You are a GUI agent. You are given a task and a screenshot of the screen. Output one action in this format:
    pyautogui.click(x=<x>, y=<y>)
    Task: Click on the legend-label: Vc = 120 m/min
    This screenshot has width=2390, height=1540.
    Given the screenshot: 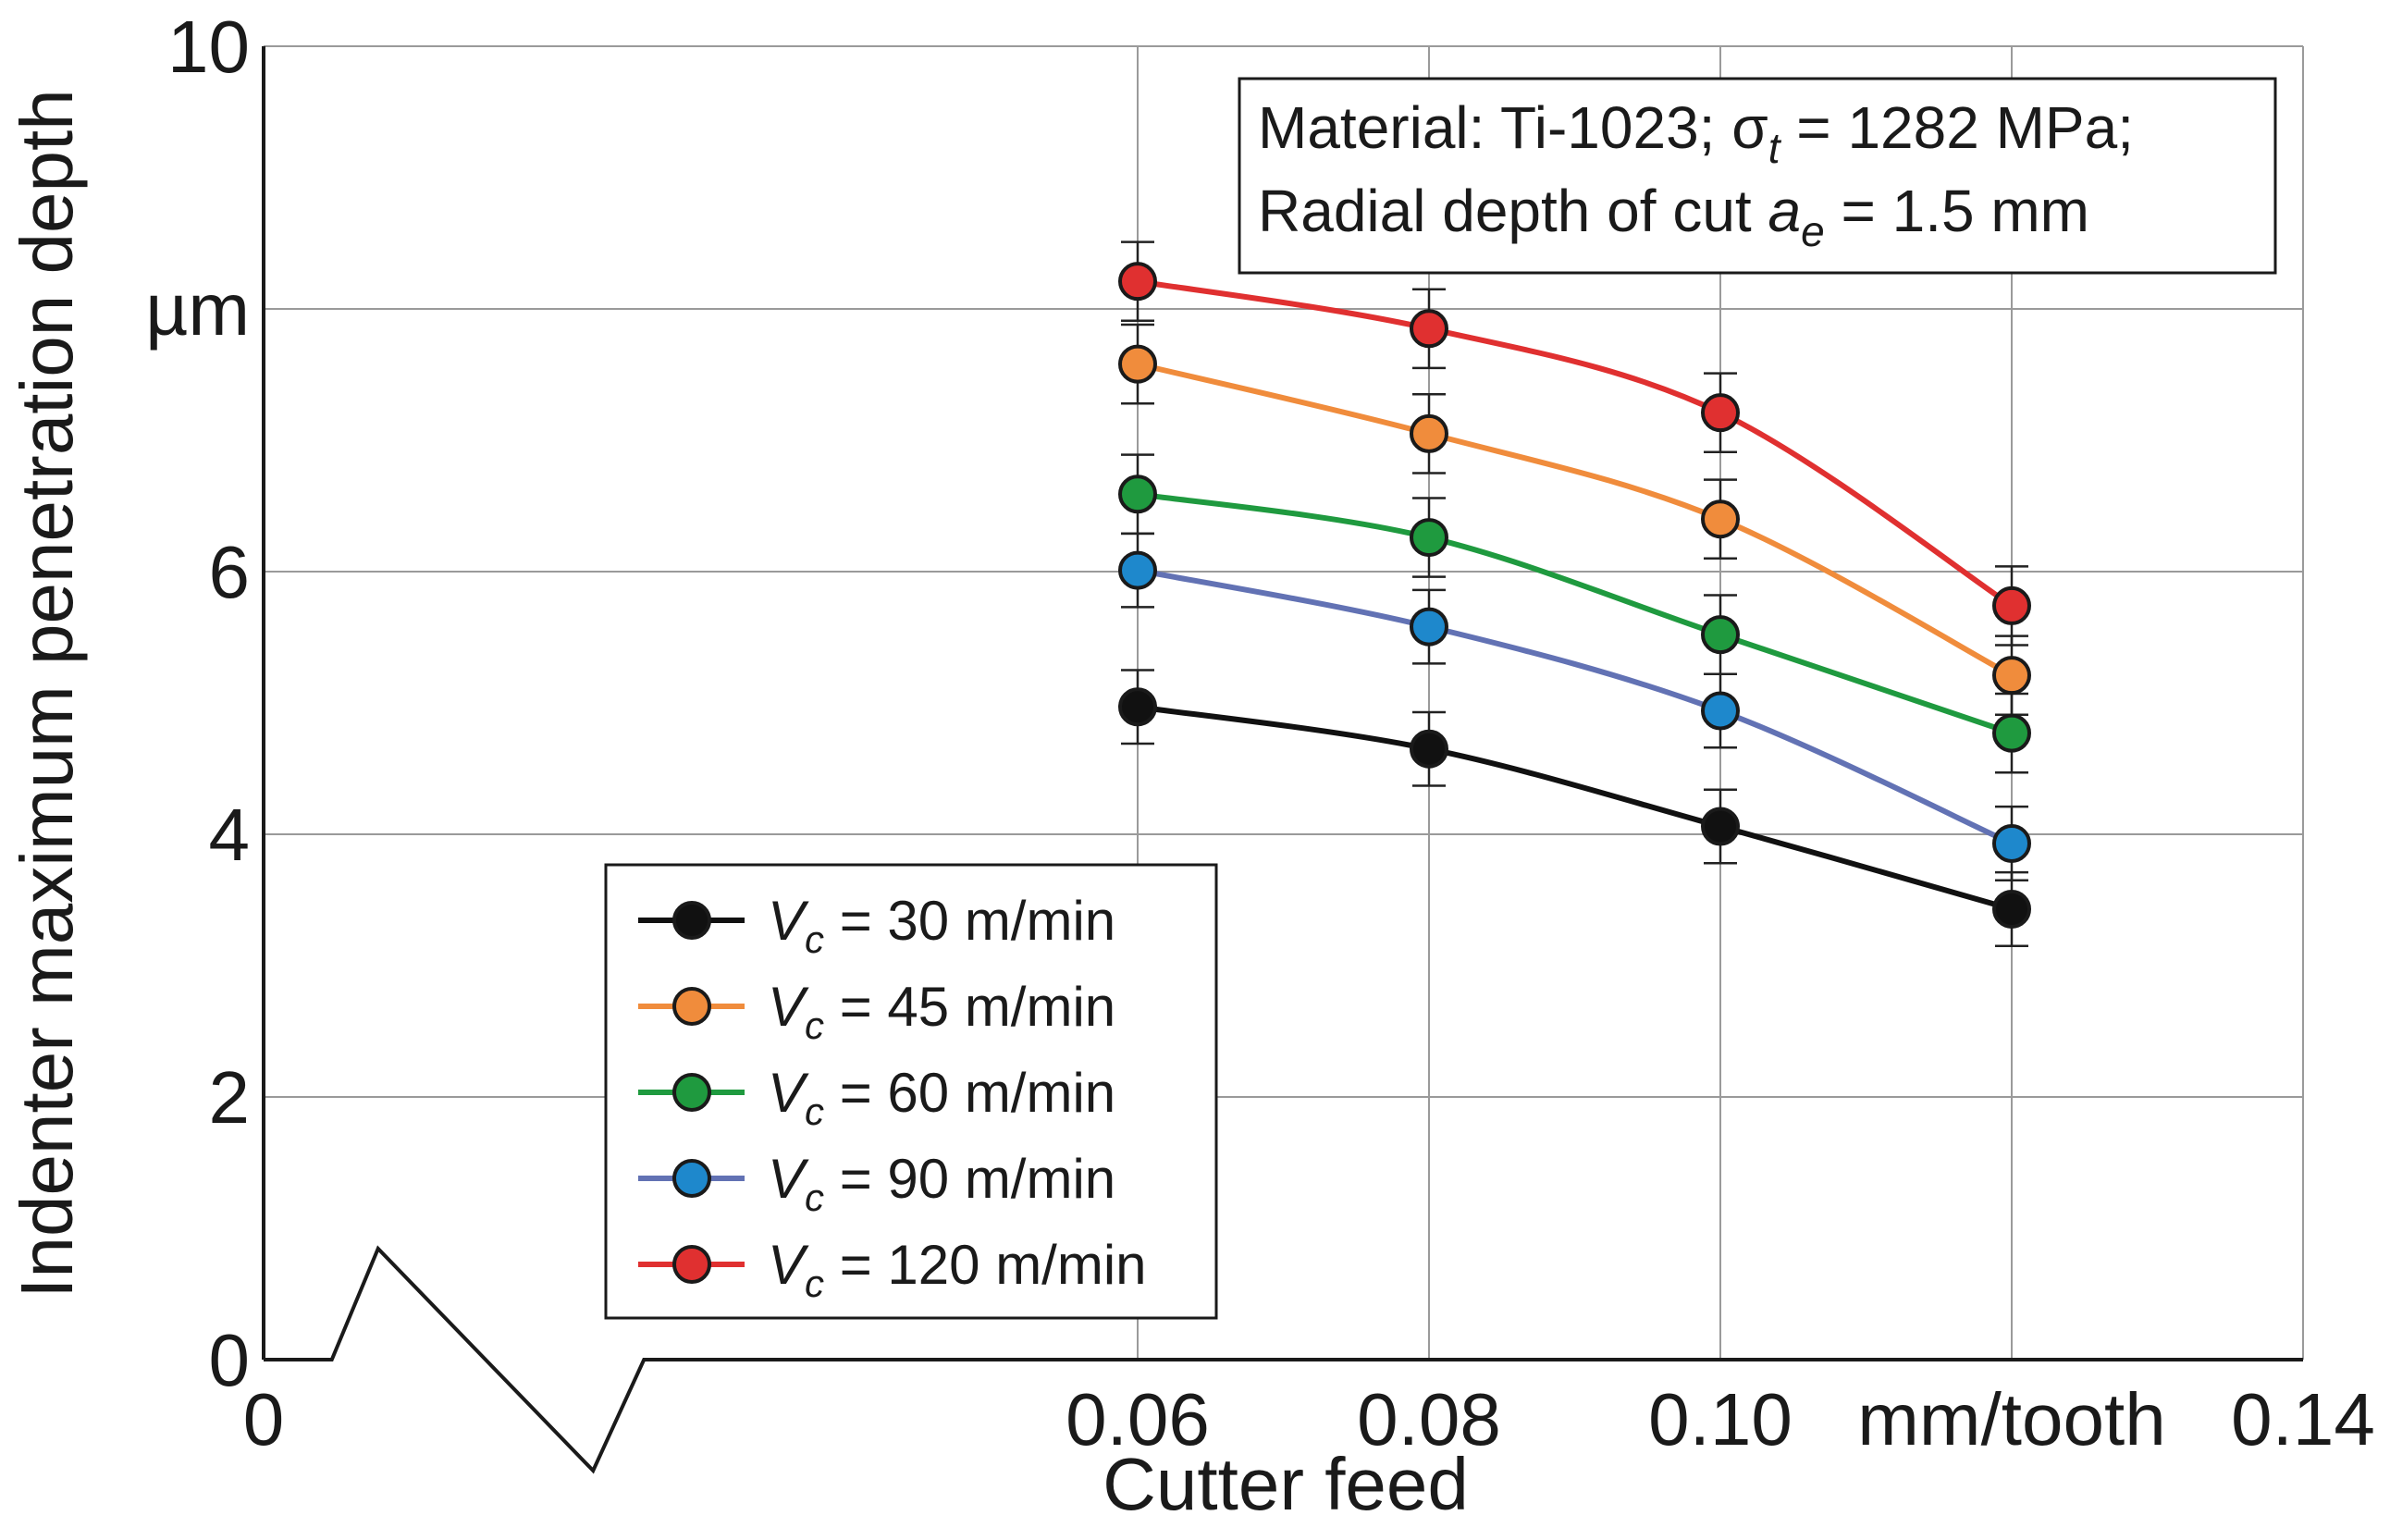 What is the action you would take?
    pyautogui.click(x=958, y=1270)
    